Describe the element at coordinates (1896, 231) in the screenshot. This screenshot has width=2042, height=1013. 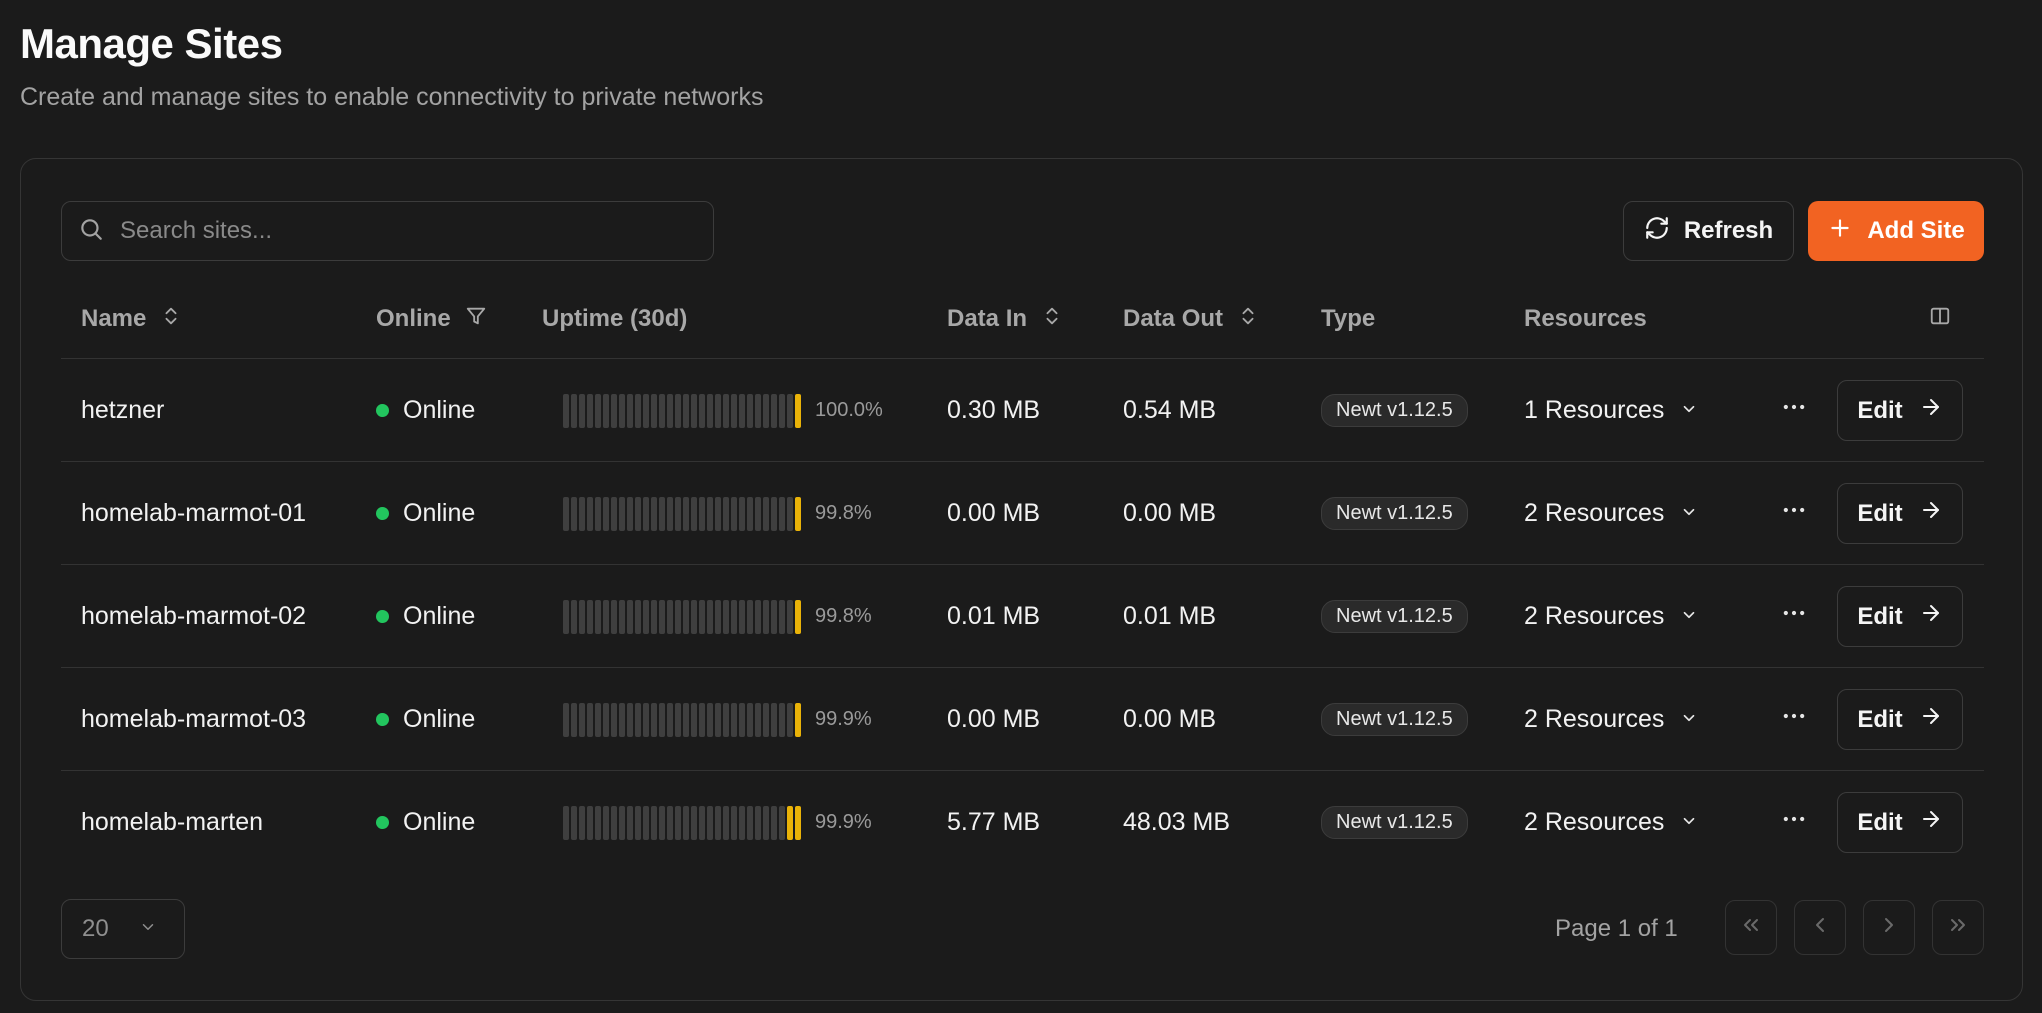
I see `add-site-button: Add Site` at that location.